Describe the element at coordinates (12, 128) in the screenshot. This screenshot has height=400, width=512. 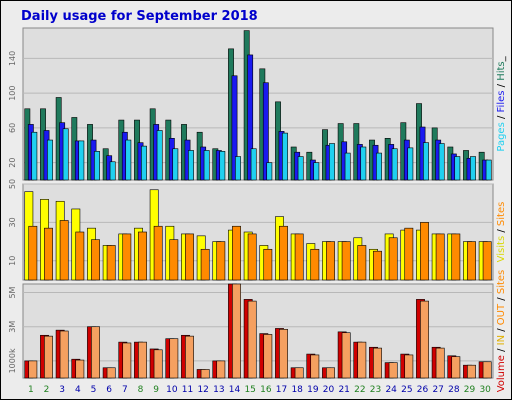
I see `y-tick-label: 60` at that location.